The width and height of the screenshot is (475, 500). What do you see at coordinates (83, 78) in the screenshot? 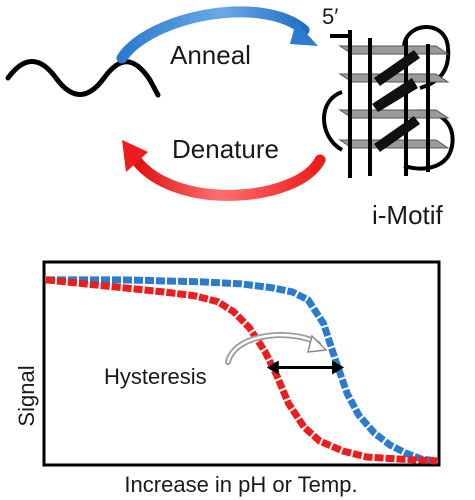
I see `single-strand-dna` at bounding box center [83, 78].